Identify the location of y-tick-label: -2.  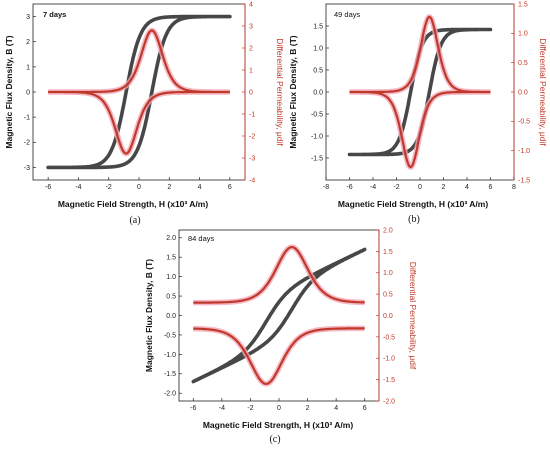
(27, 143).